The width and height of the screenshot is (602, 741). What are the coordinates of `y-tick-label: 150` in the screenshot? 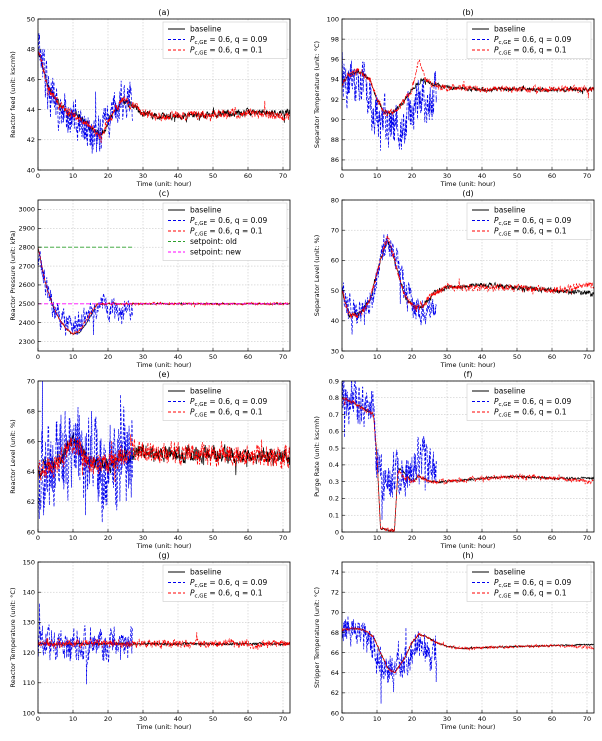 It's located at (29, 562).